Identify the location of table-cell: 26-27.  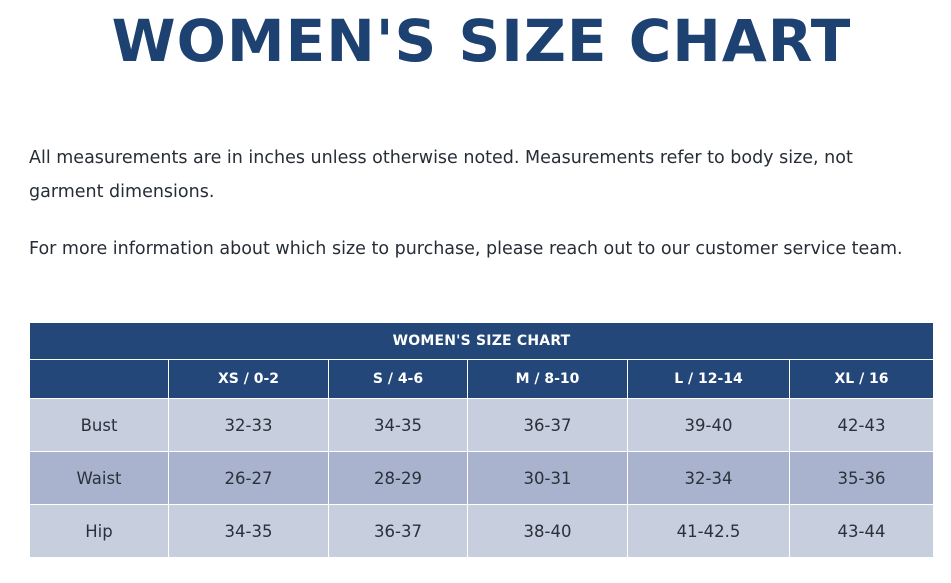
(248, 478).